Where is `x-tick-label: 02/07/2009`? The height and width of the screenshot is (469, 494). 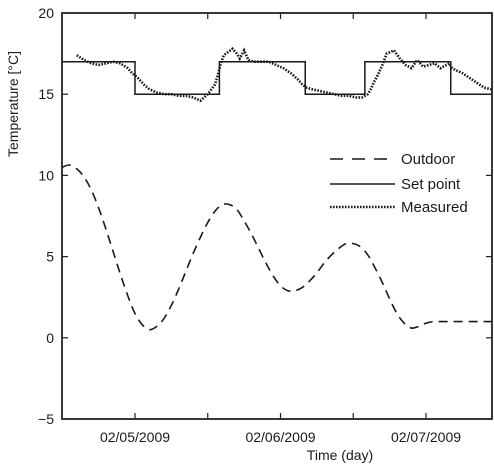
x-tick-label: 02/07/2009 is located at coordinates (426, 437).